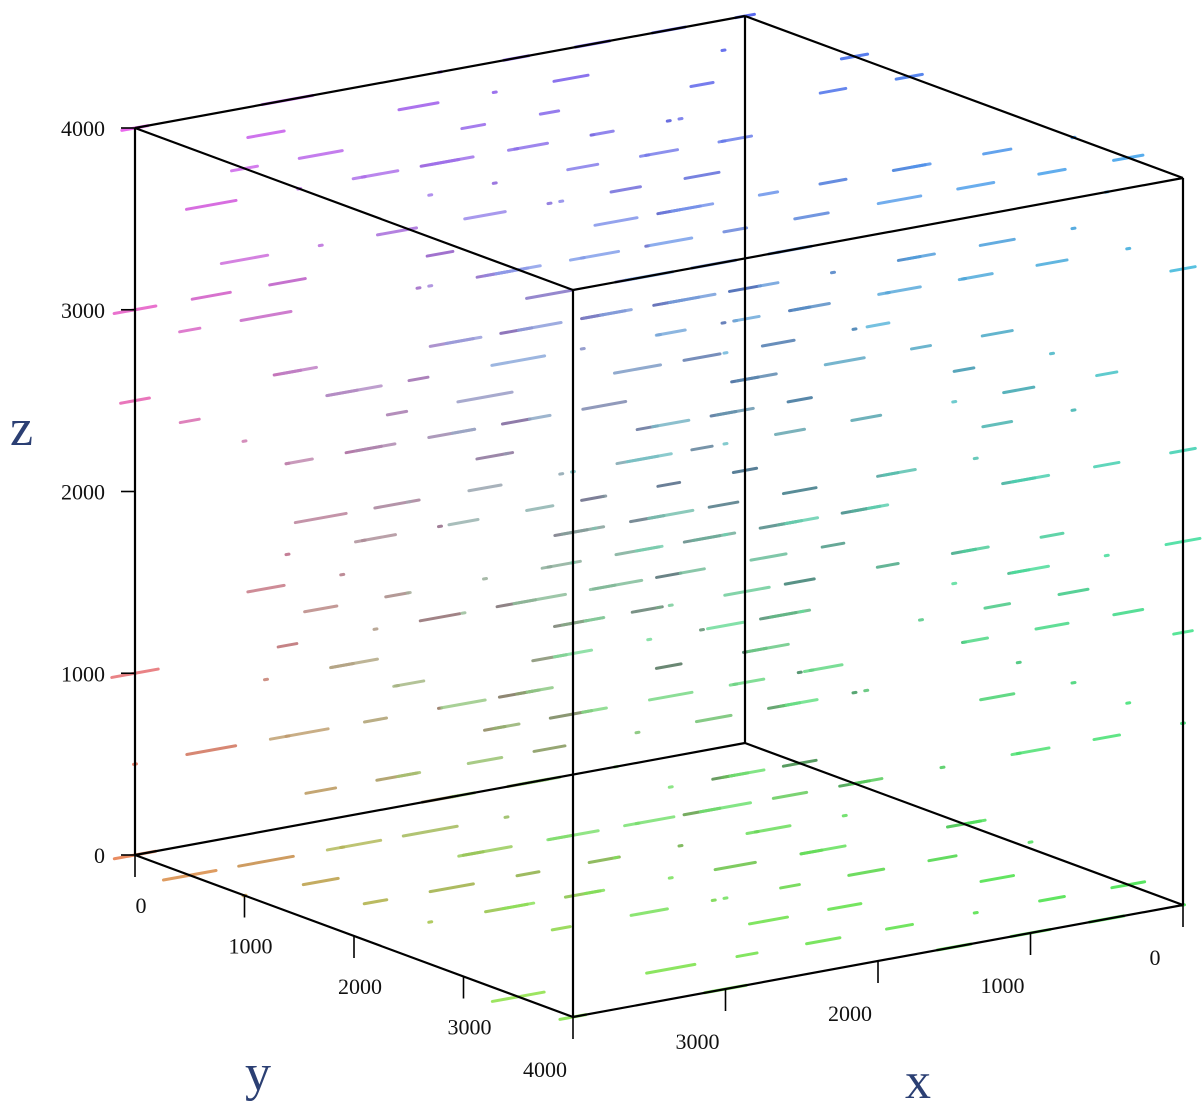  Describe the element at coordinates (83, 310) in the screenshot. I see `z-tick-label: 3000` at that location.